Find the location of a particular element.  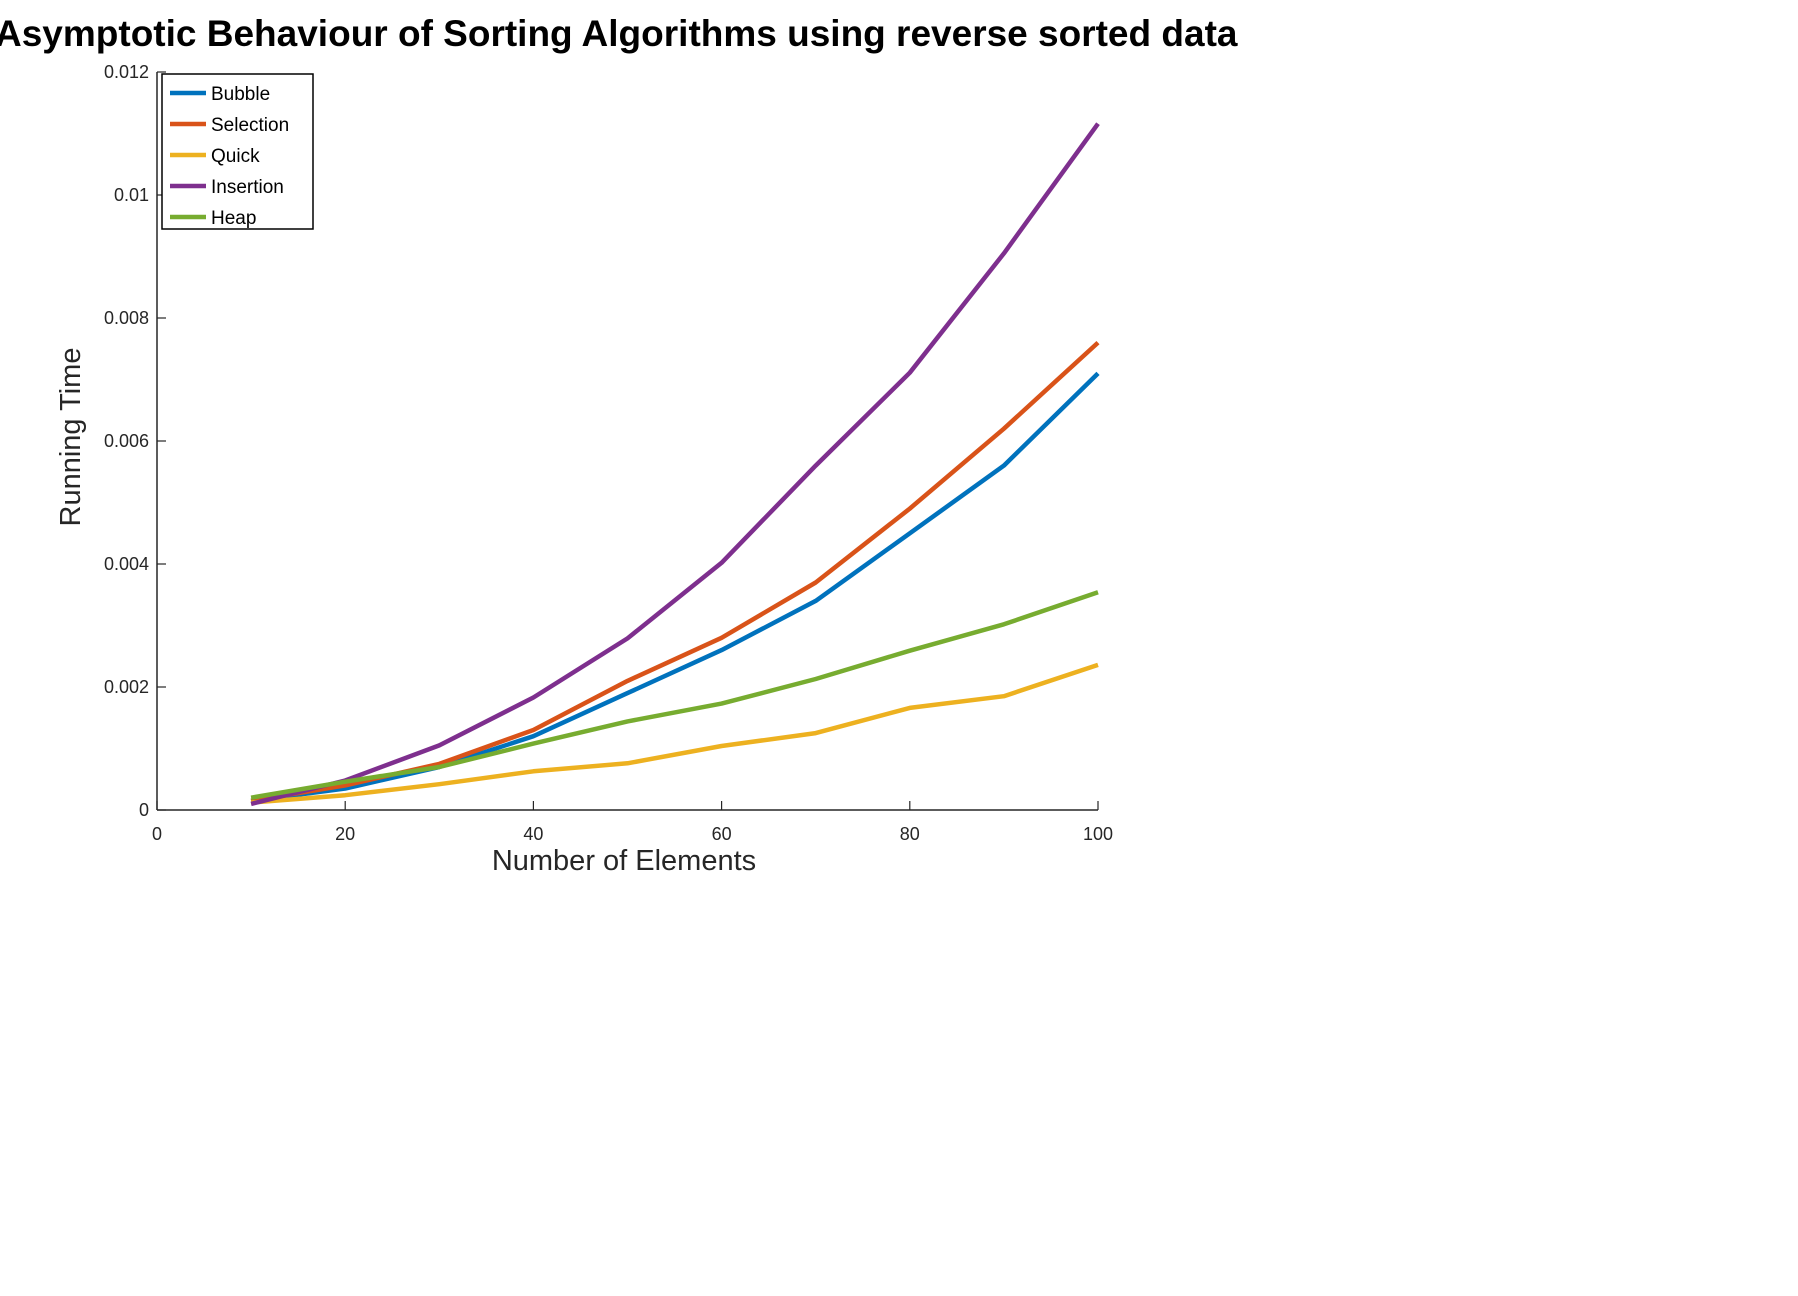

x-tick-label: 60 is located at coordinates (722, 834).